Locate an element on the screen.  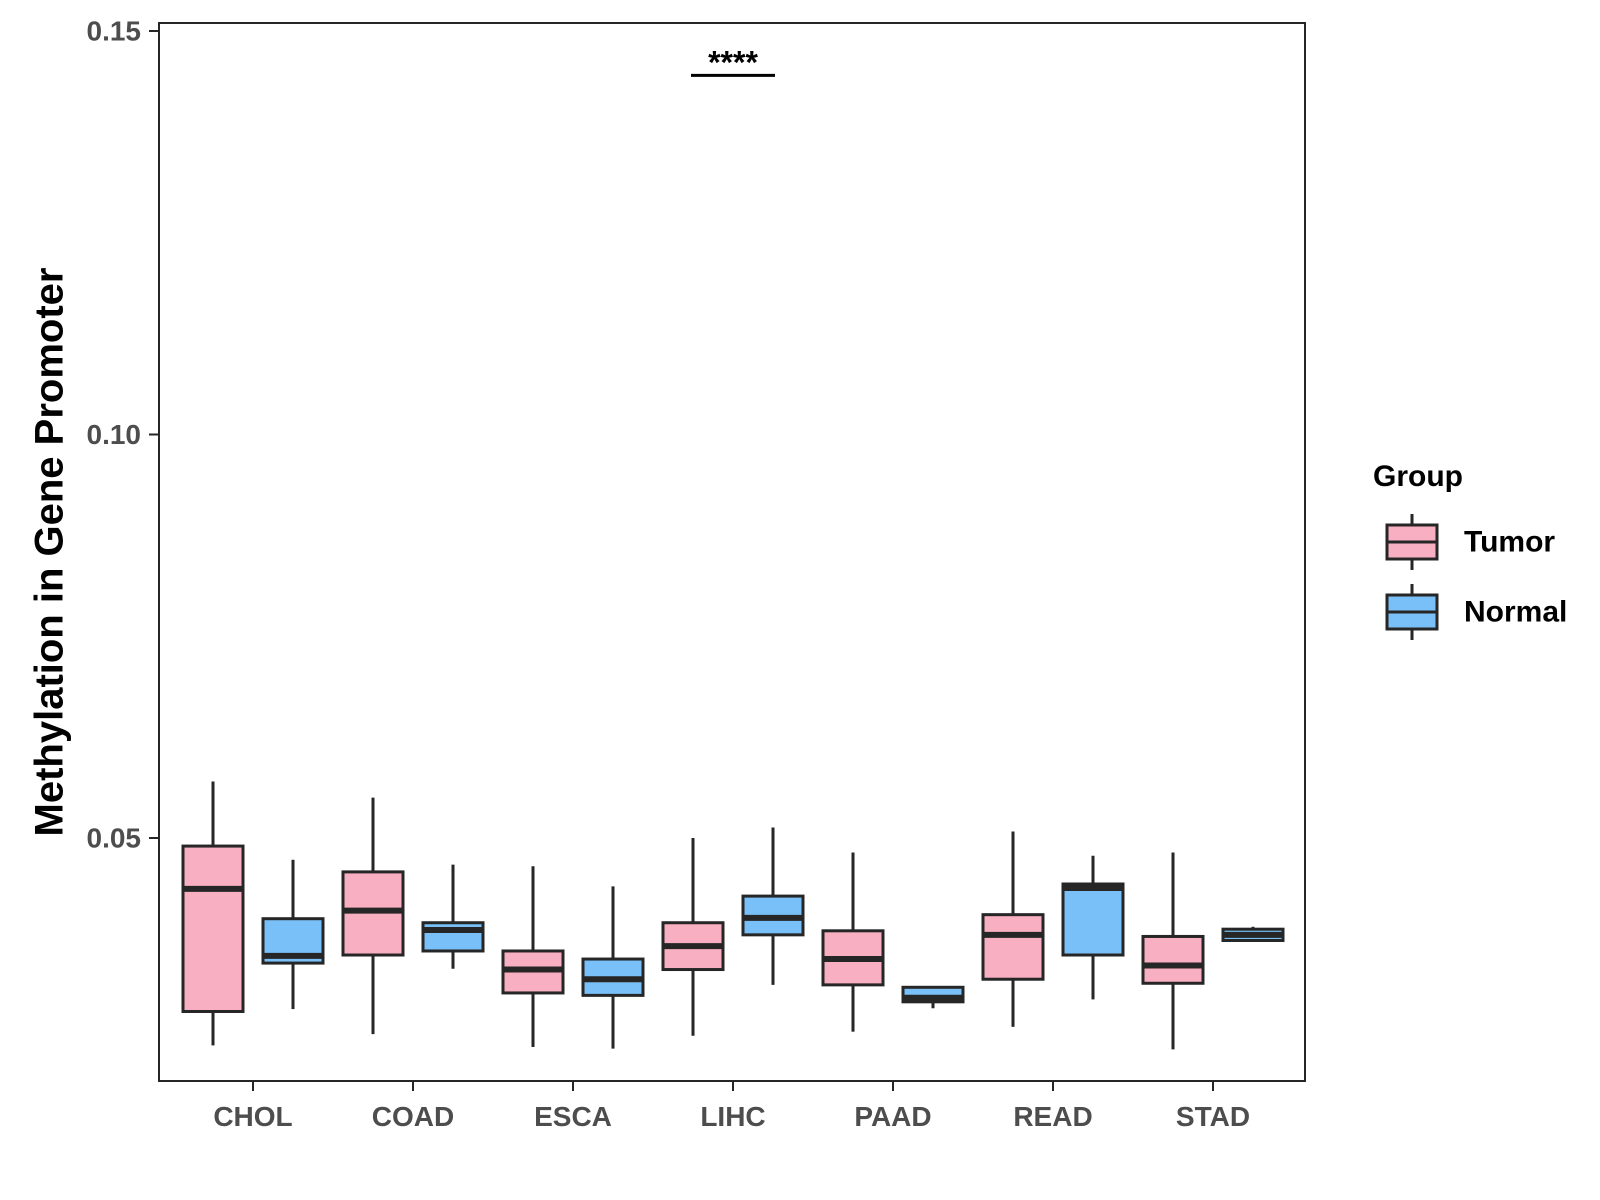
box-tumor-lihc is located at coordinates (693, 937).